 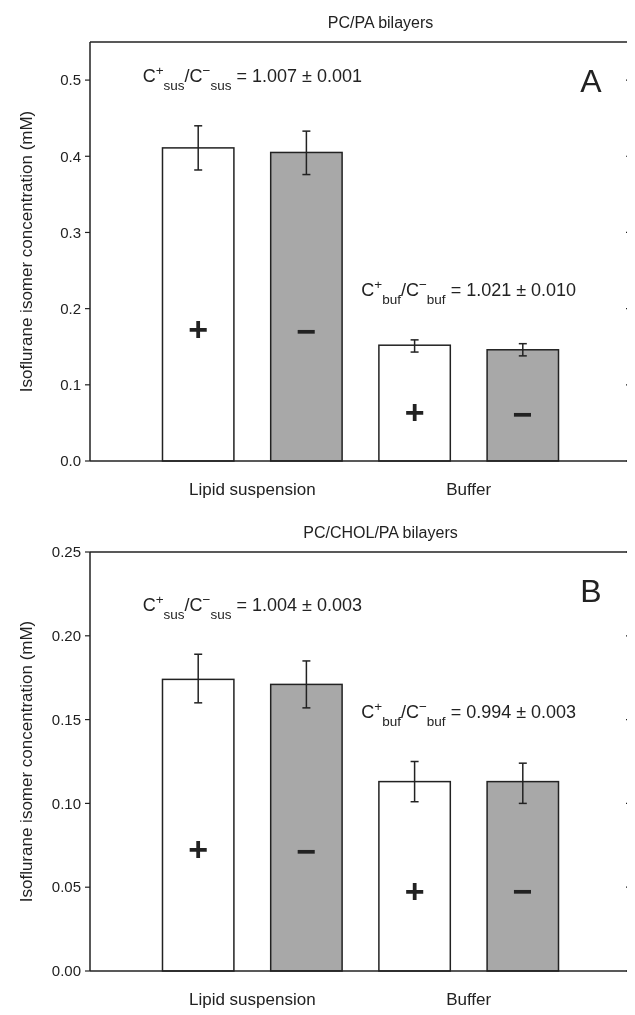 I want to click on y-tick-label: 0.05, so click(x=66, y=887).